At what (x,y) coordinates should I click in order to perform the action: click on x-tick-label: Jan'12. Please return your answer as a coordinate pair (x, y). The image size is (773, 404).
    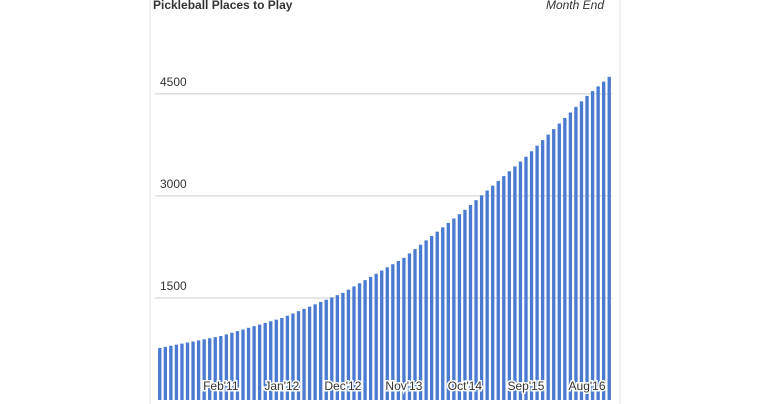
    Looking at the image, I should click on (281, 386).